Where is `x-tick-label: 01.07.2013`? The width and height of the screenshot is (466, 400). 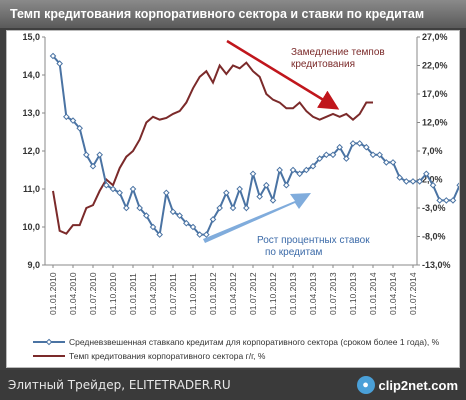
x-tick-label: 01.07.2013 is located at coordinates (333, 293).